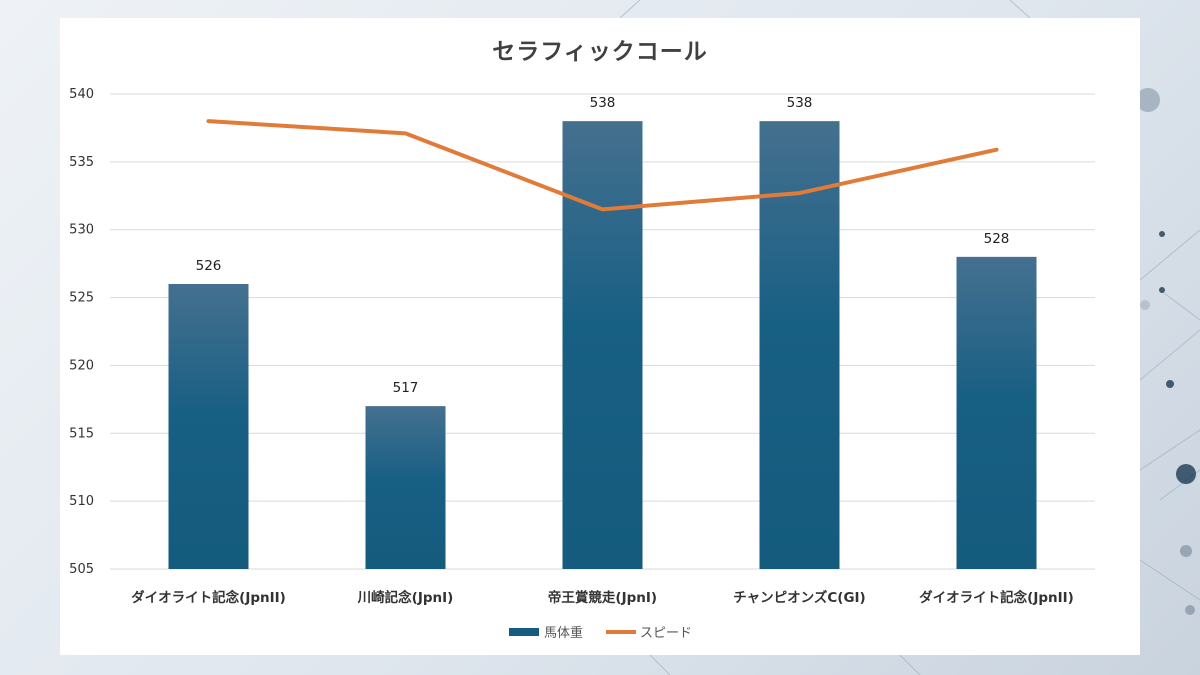  Describe the element at coordinates (602, 597) in the screenshot. I see `x-category-label: 帝王賞競走(JpnI)` at that location.